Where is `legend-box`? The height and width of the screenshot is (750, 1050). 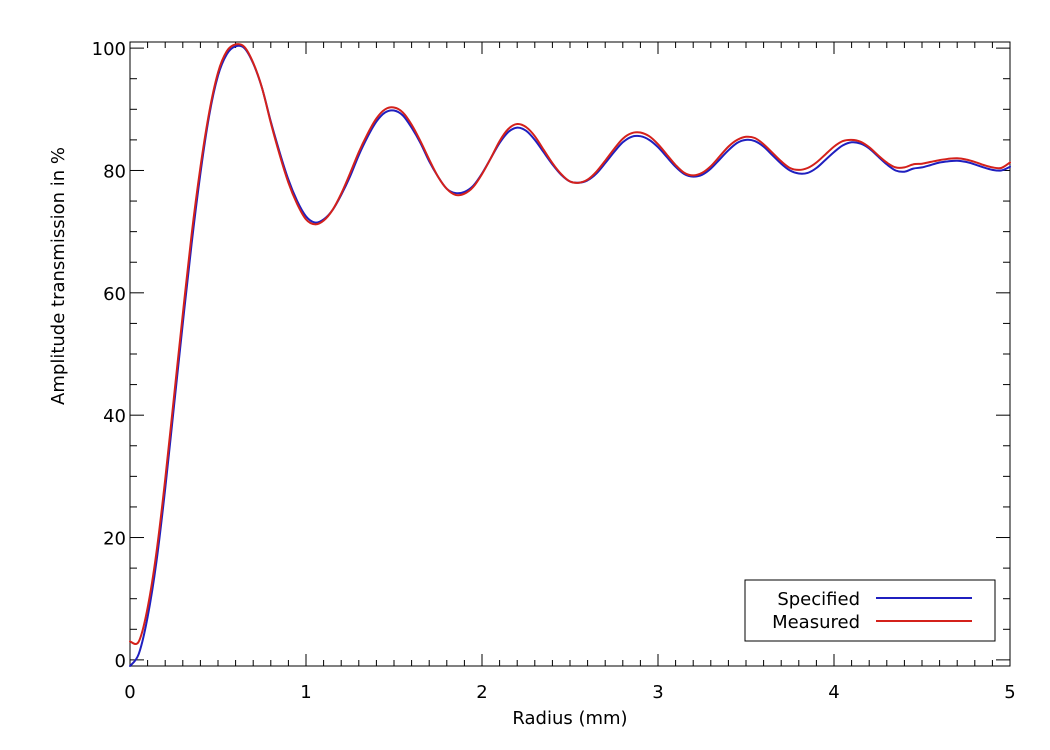 legend-box is located at coordinates (870, 610).